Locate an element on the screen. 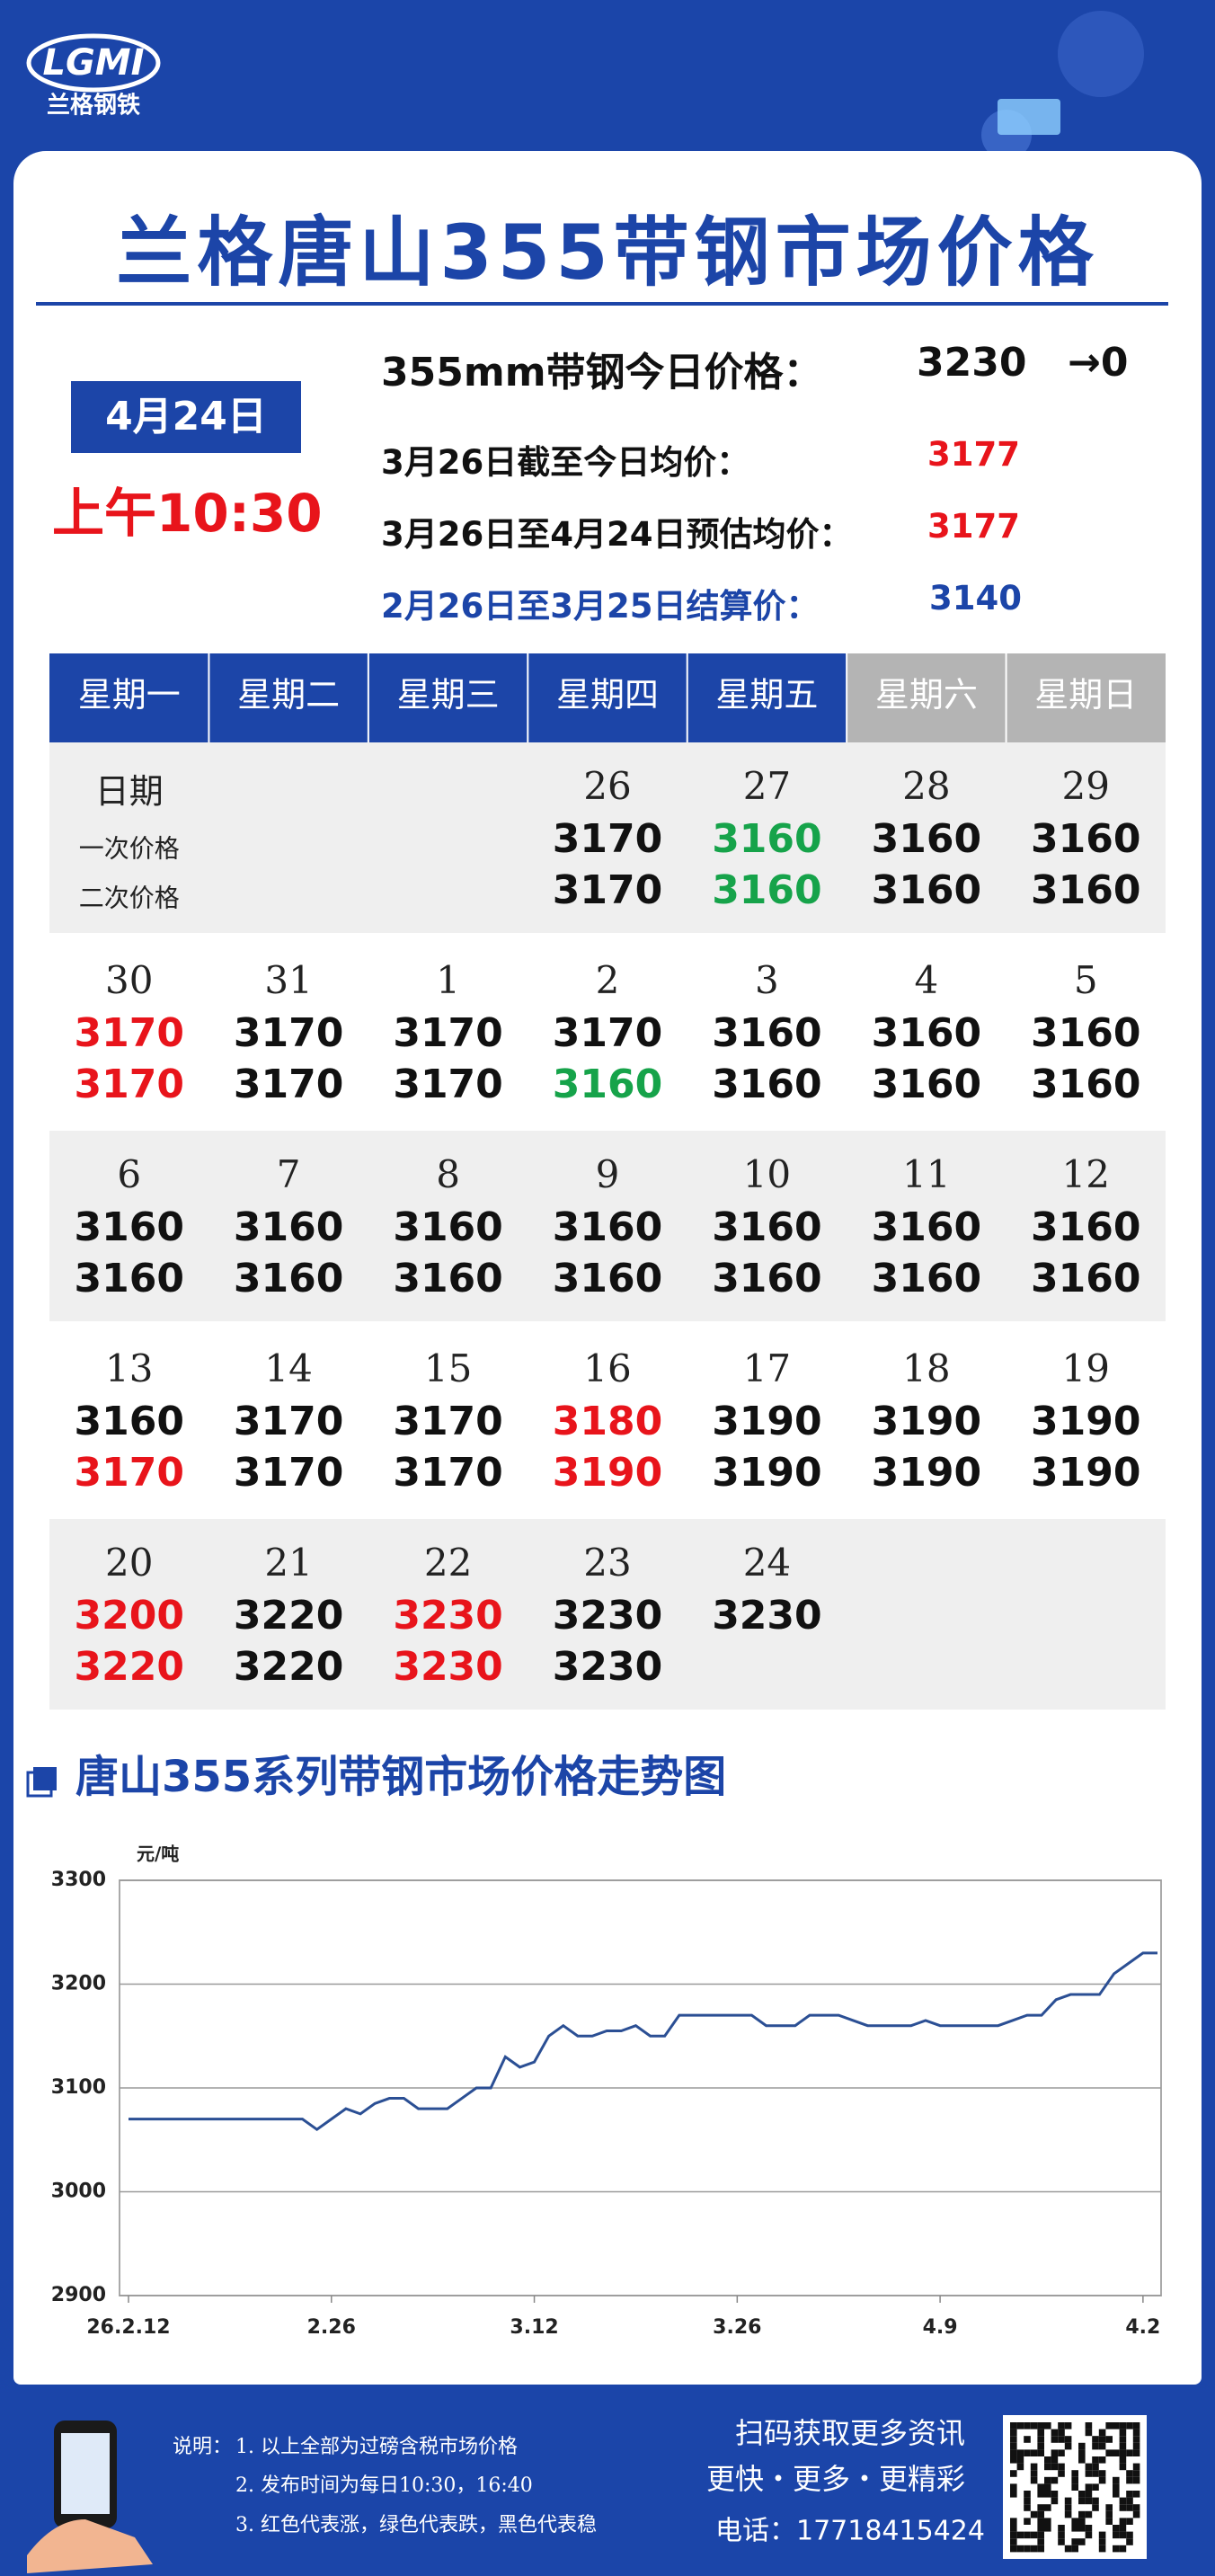  day: 17 is located at coordinates (767, 1368).